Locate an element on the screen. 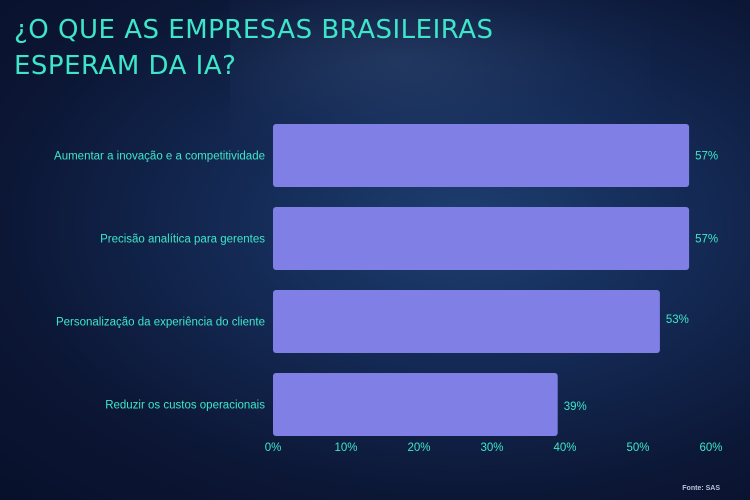  x-tick-label: 50% is located at coordinates (637, 448).